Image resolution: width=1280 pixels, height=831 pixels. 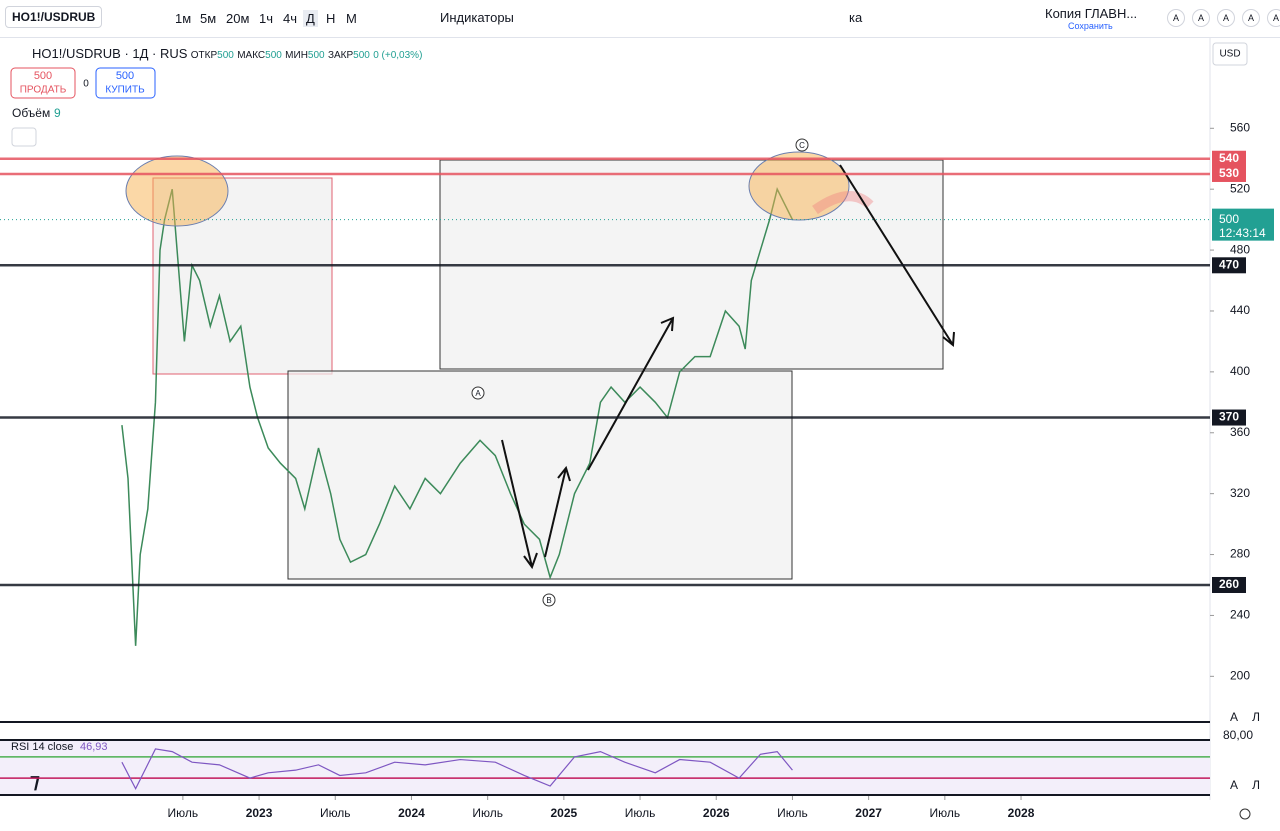 What do you see at coordinates (1240, 554) in the screenshot?
I see `y-tick-label: 280` at bounding box center [1240, 554].